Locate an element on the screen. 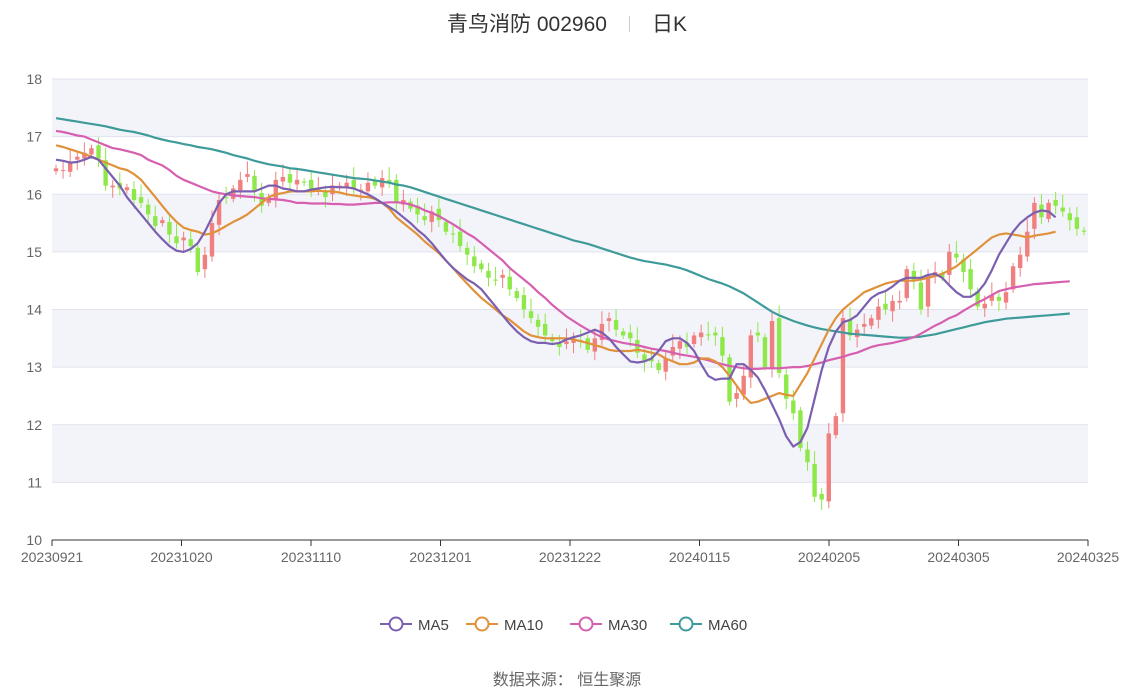  y-tick-label: 10 is located at coordinates (34, 540).